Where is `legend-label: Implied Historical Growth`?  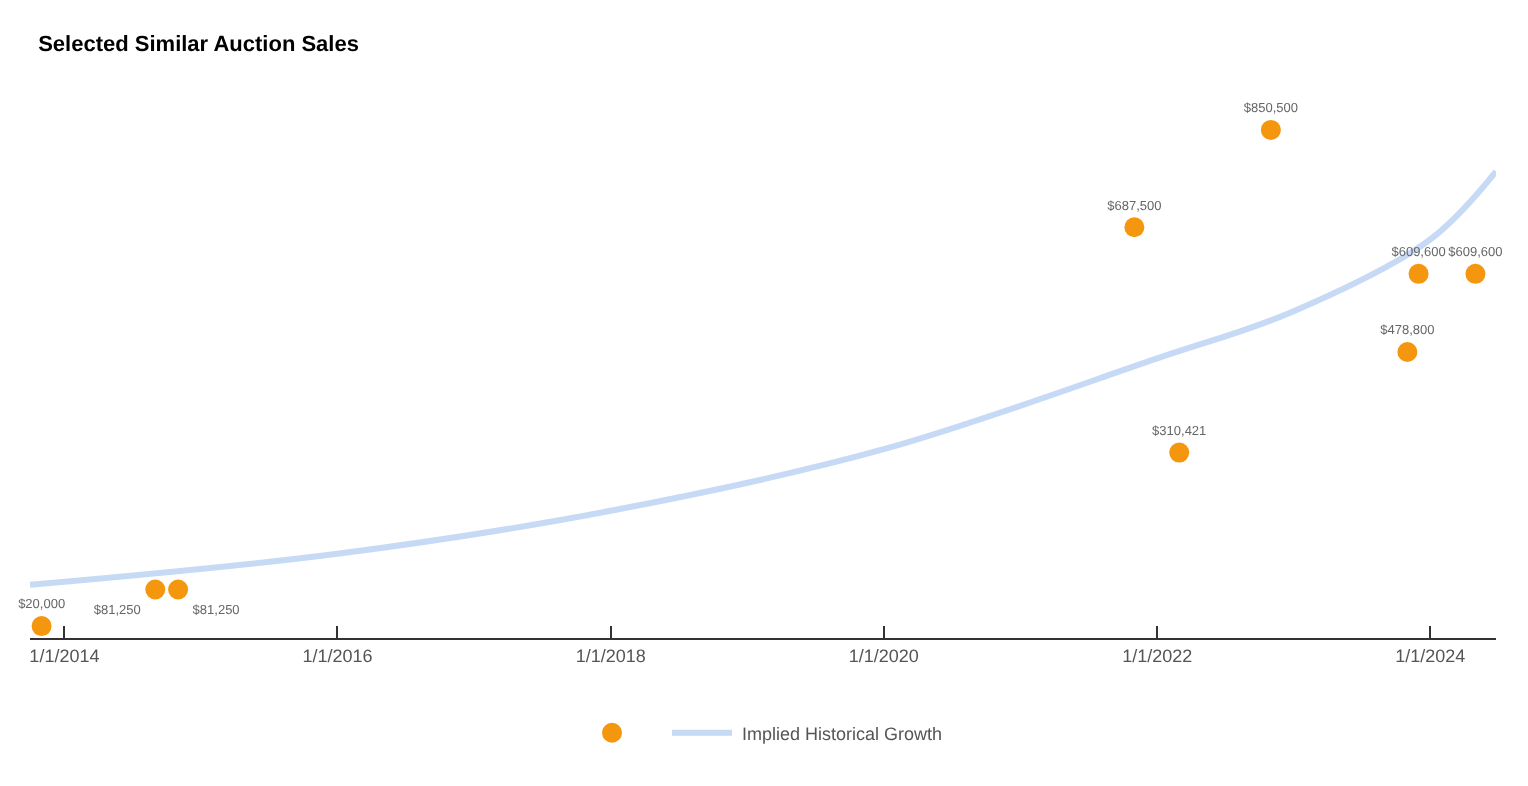 legend-label: Implied Historical Growth is located at coordinates (842, 733).